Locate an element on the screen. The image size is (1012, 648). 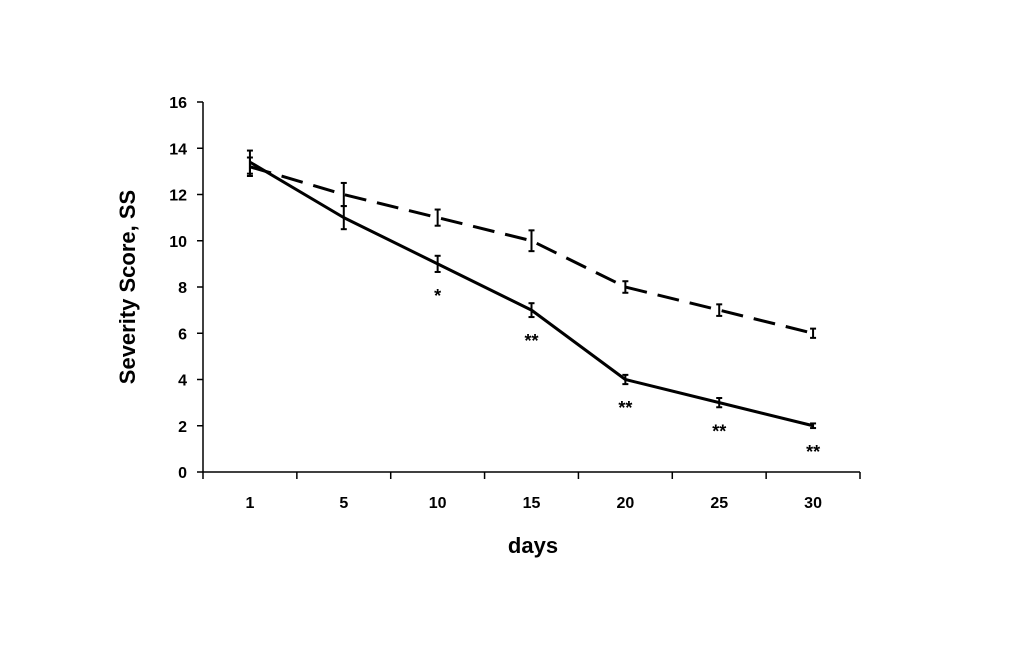
x-axis-title: days is located at coordinates (533, 545).